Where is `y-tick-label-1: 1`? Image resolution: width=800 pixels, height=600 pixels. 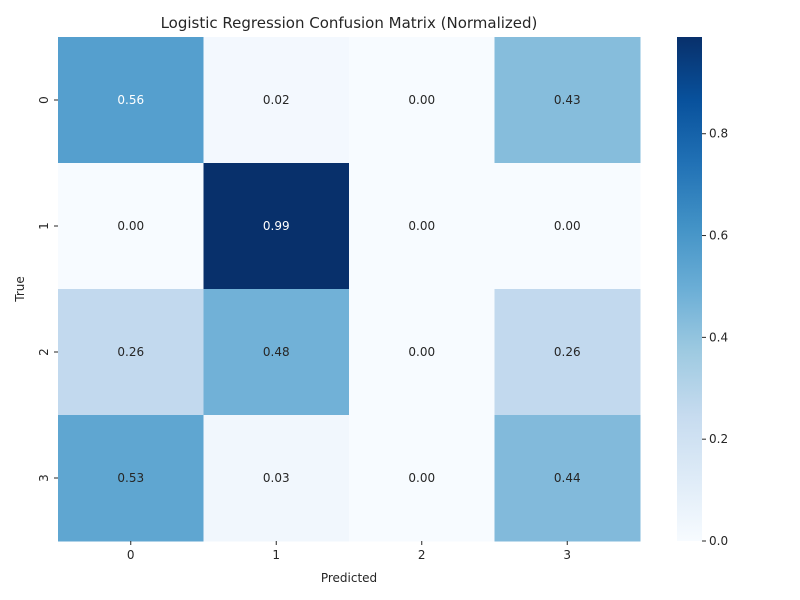 y-tick-label-1: 1 is located at coordinates (44, 226).